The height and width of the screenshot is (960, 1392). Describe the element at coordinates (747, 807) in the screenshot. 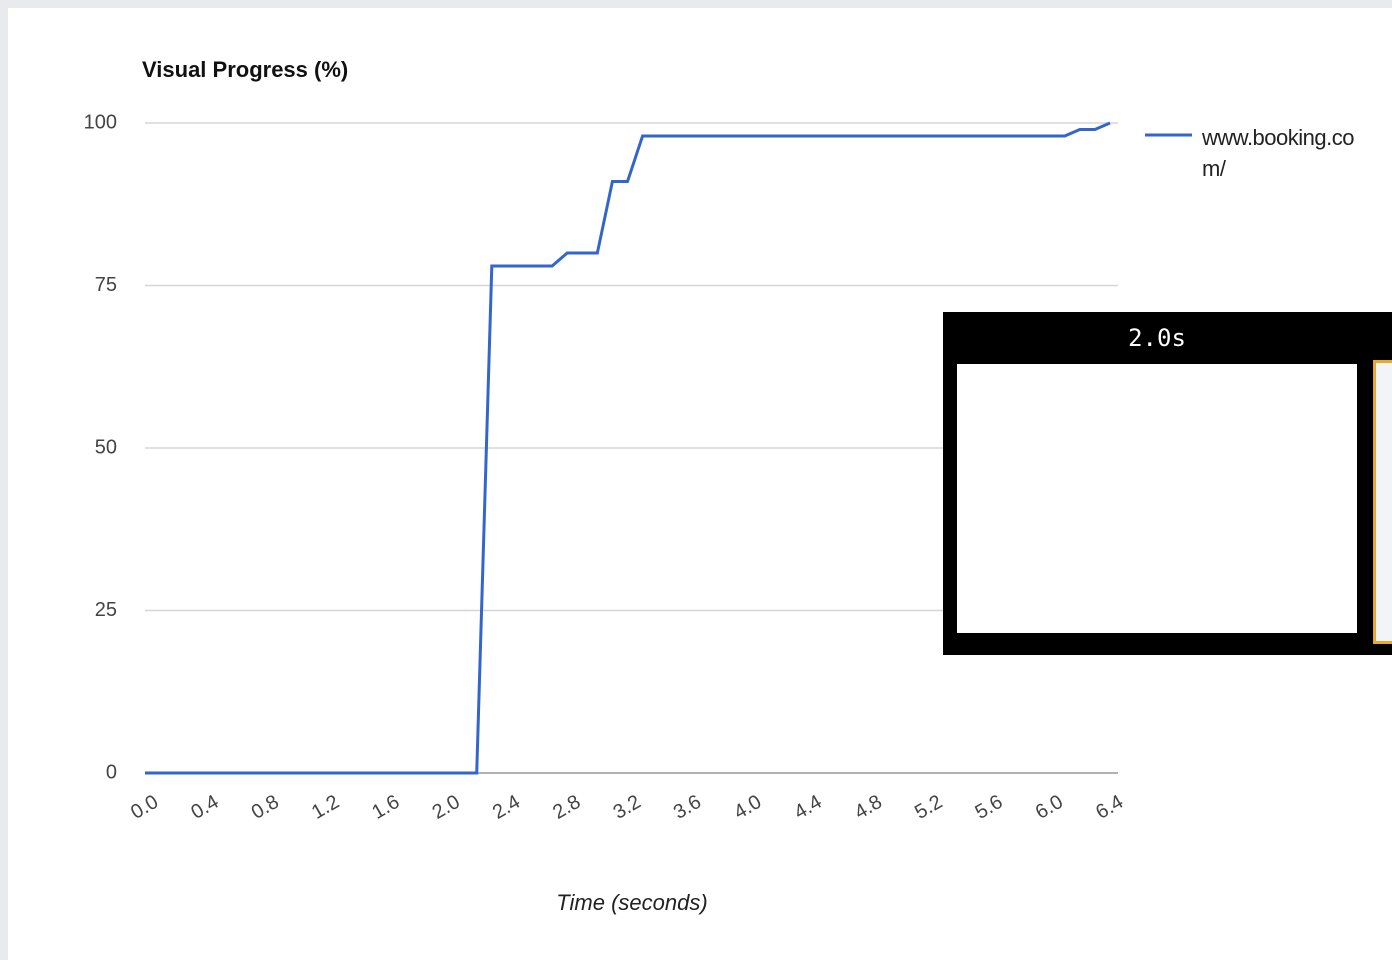

I see `x-tick-label: 4.0` at that location.